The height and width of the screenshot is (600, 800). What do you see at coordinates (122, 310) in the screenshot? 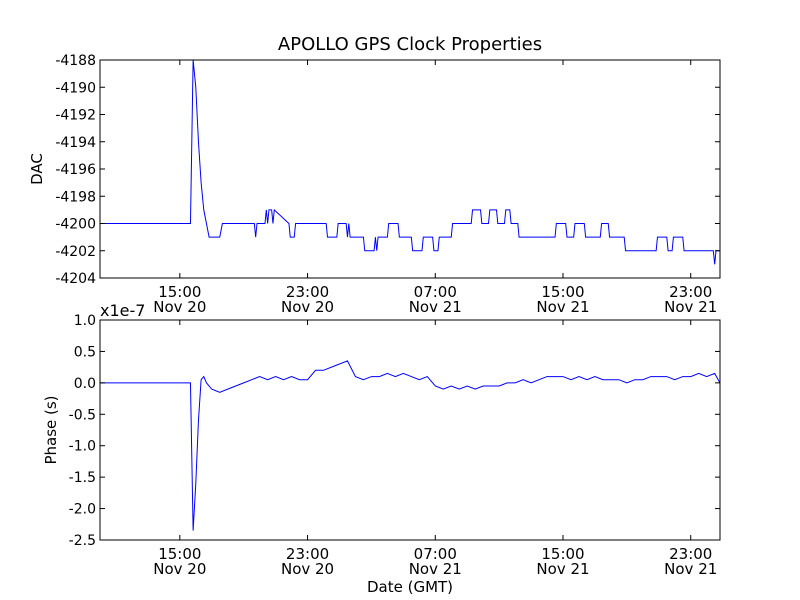
I see `offset-label: x1e-7` at bounding box center [122, 310].